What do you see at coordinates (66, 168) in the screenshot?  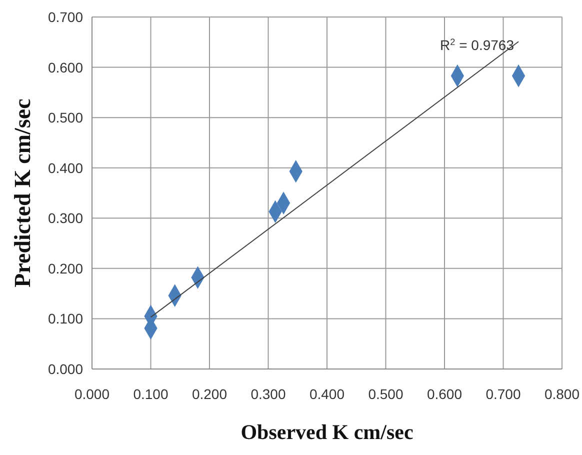 I see `y-tick-label: 0.400` at bounding box center [66, 168].